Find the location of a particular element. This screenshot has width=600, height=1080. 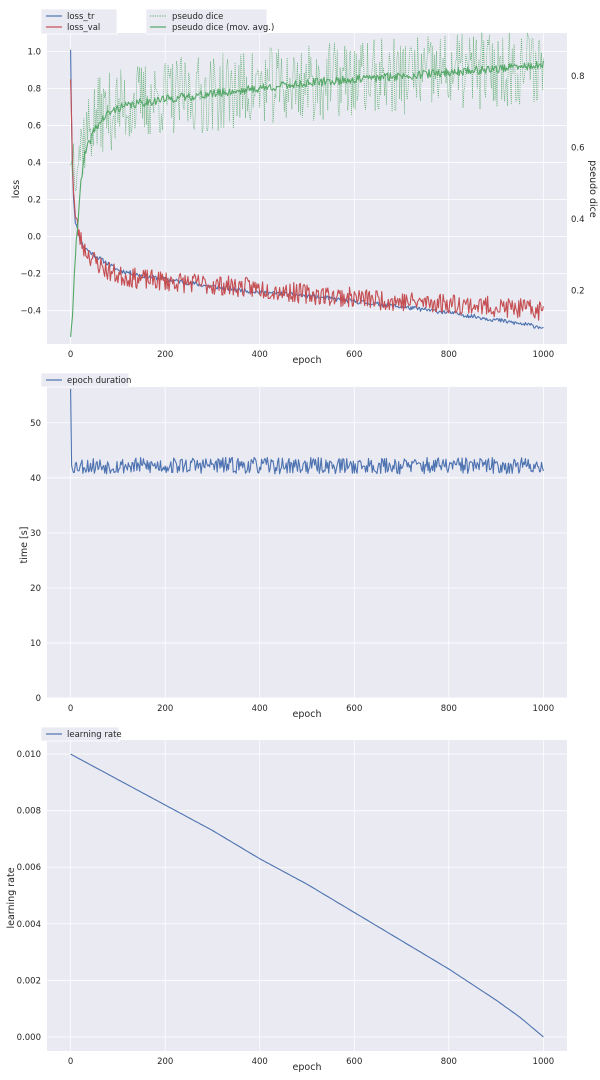

y2-tick-label: 0.4 is located at coordinates (578, 220).